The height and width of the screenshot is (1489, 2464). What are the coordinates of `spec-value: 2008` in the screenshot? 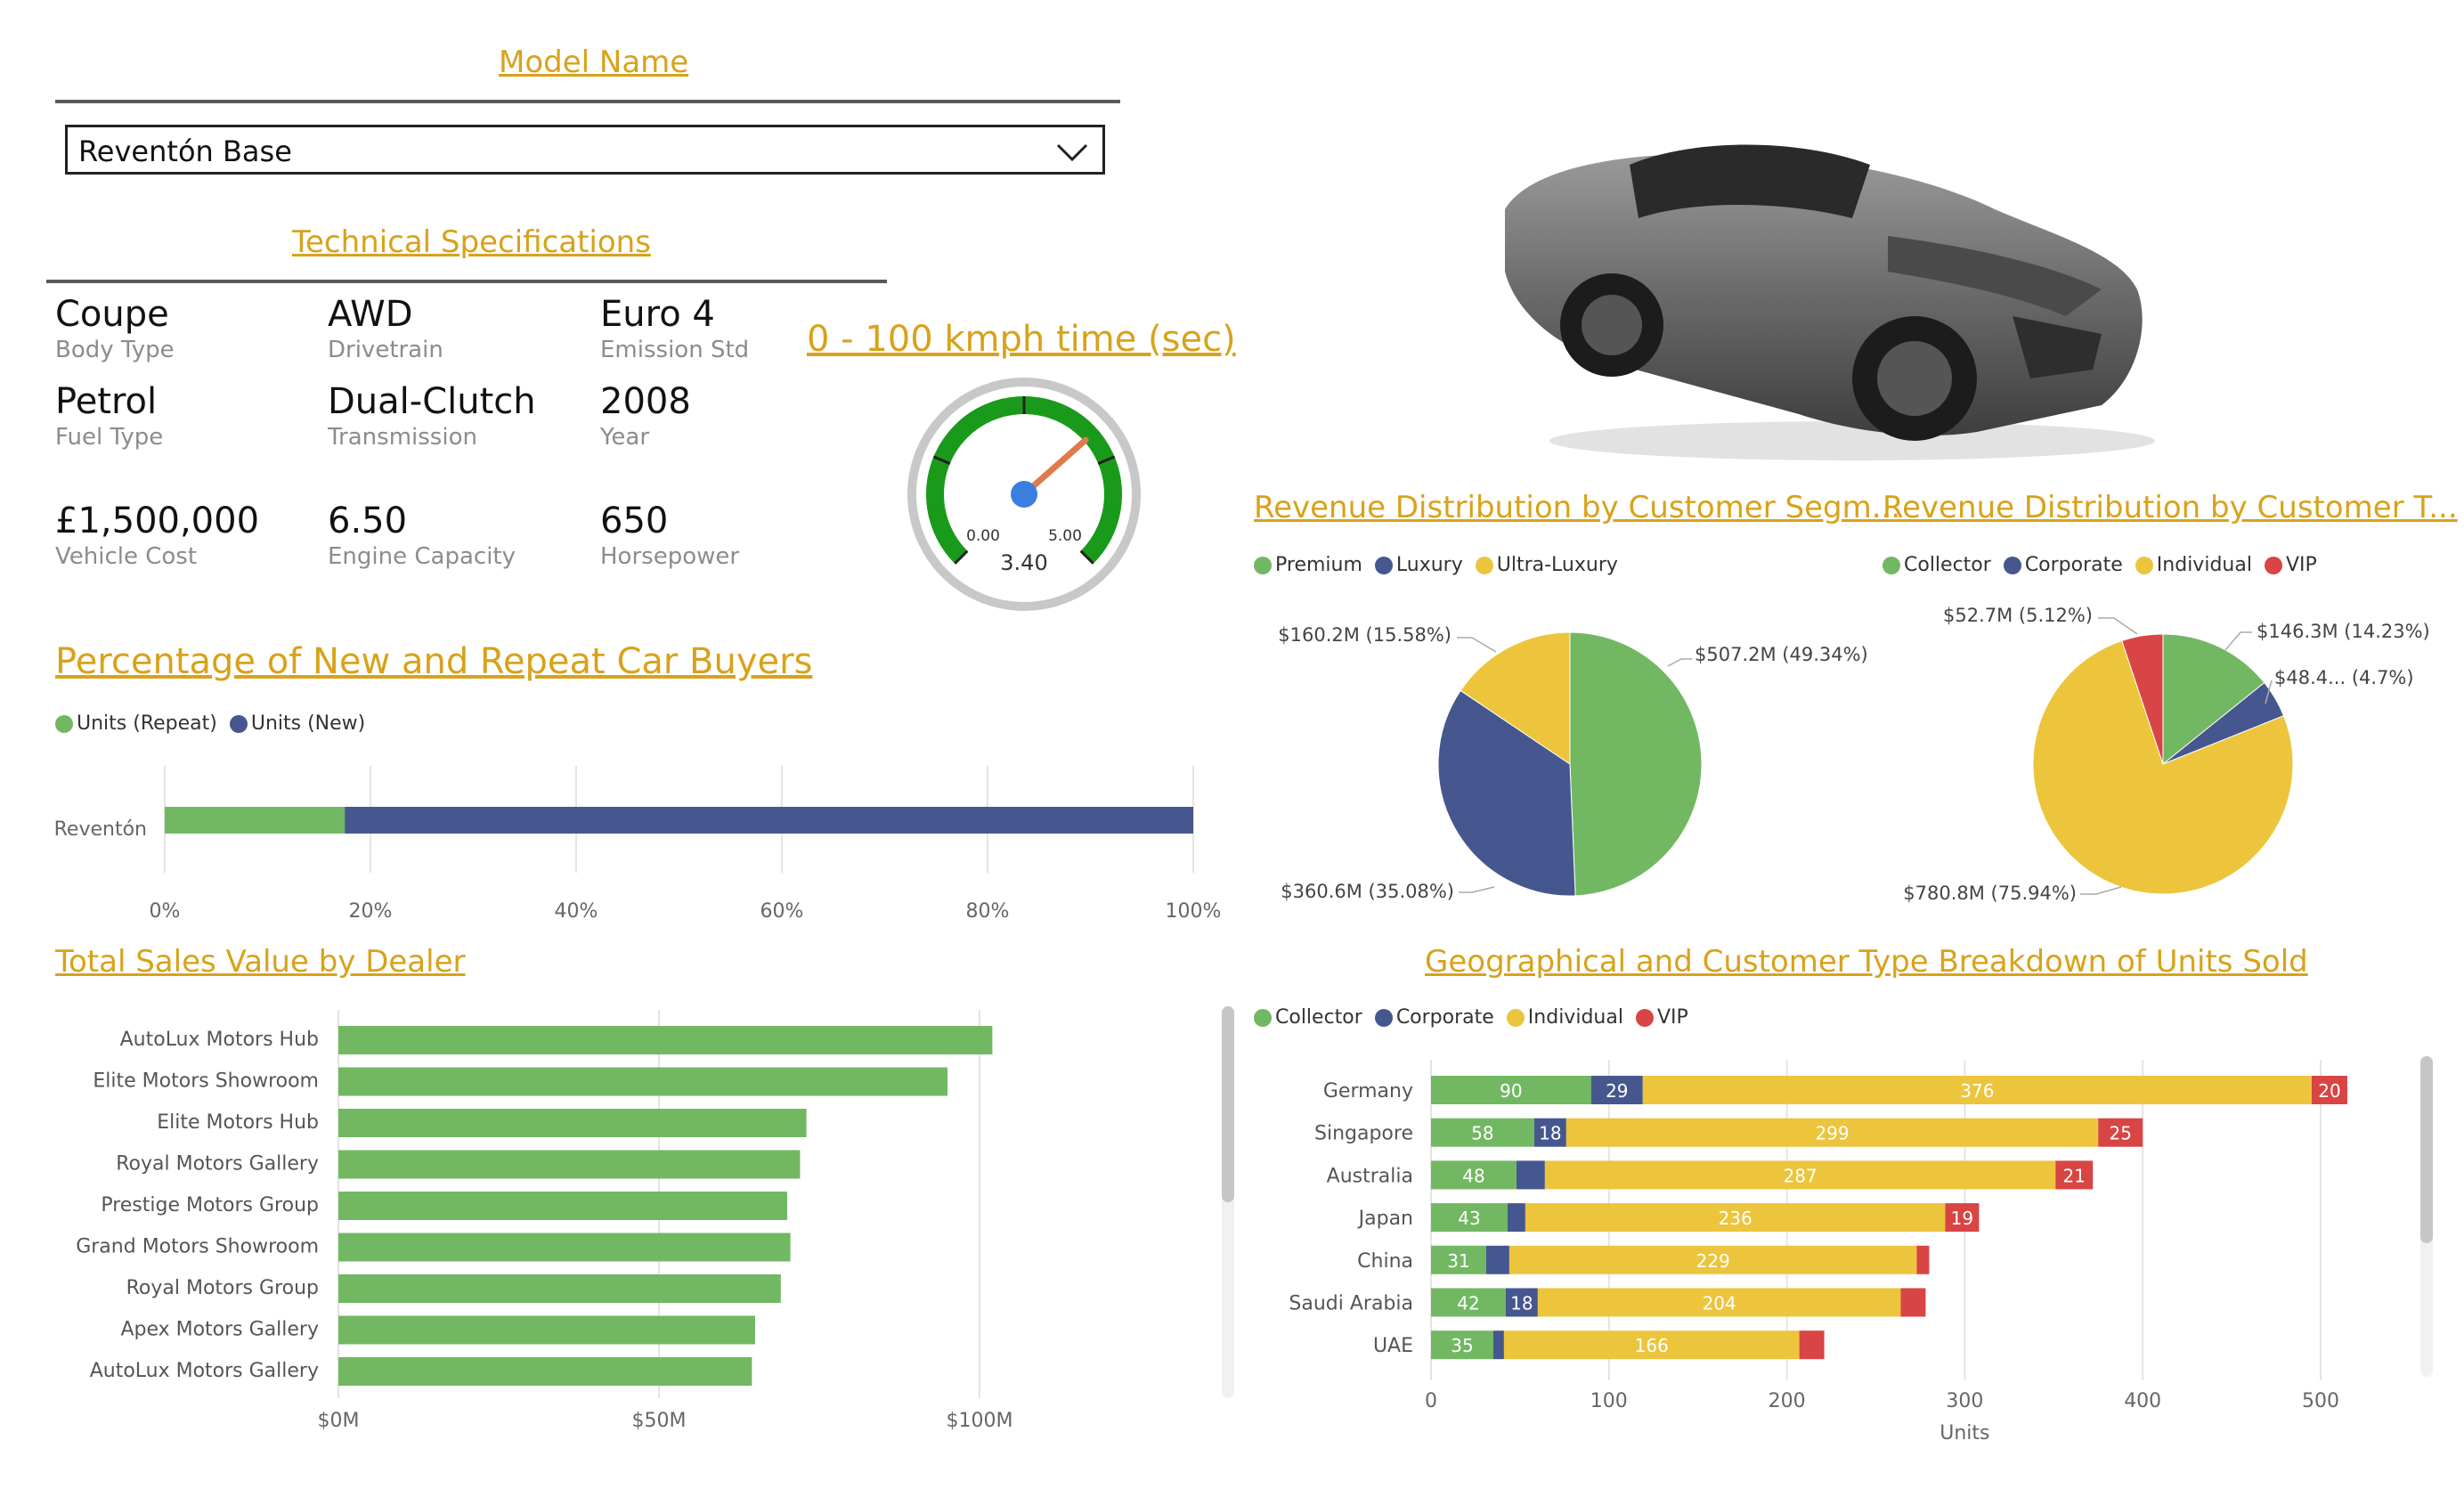 It's located at (645, 401).